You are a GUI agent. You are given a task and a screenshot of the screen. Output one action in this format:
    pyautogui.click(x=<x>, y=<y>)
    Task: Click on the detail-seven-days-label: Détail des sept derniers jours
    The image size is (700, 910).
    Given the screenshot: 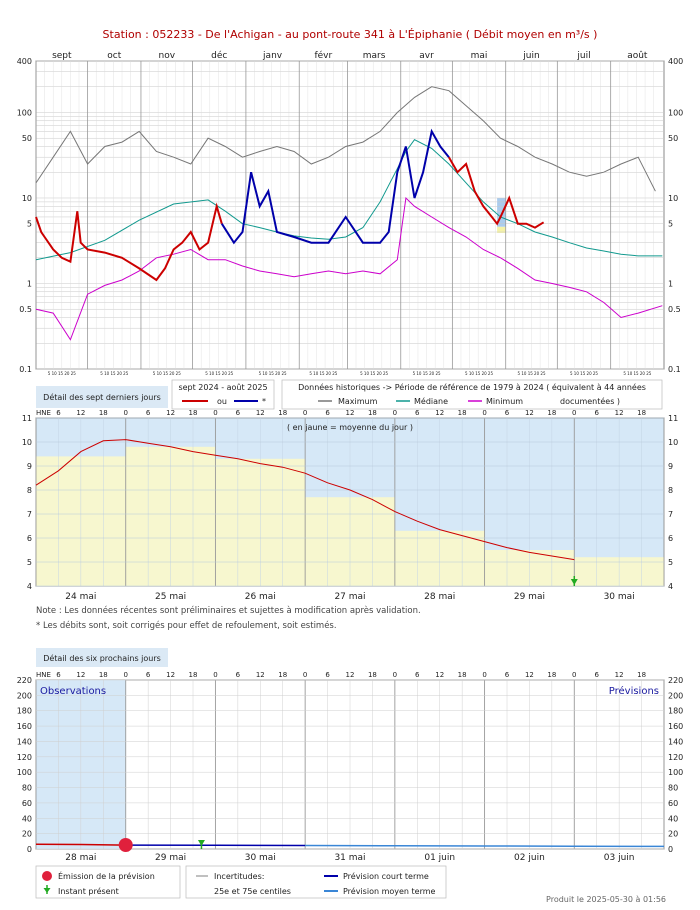 What is the action you would take?
    pyautogui.click(x=102, y=397)
    